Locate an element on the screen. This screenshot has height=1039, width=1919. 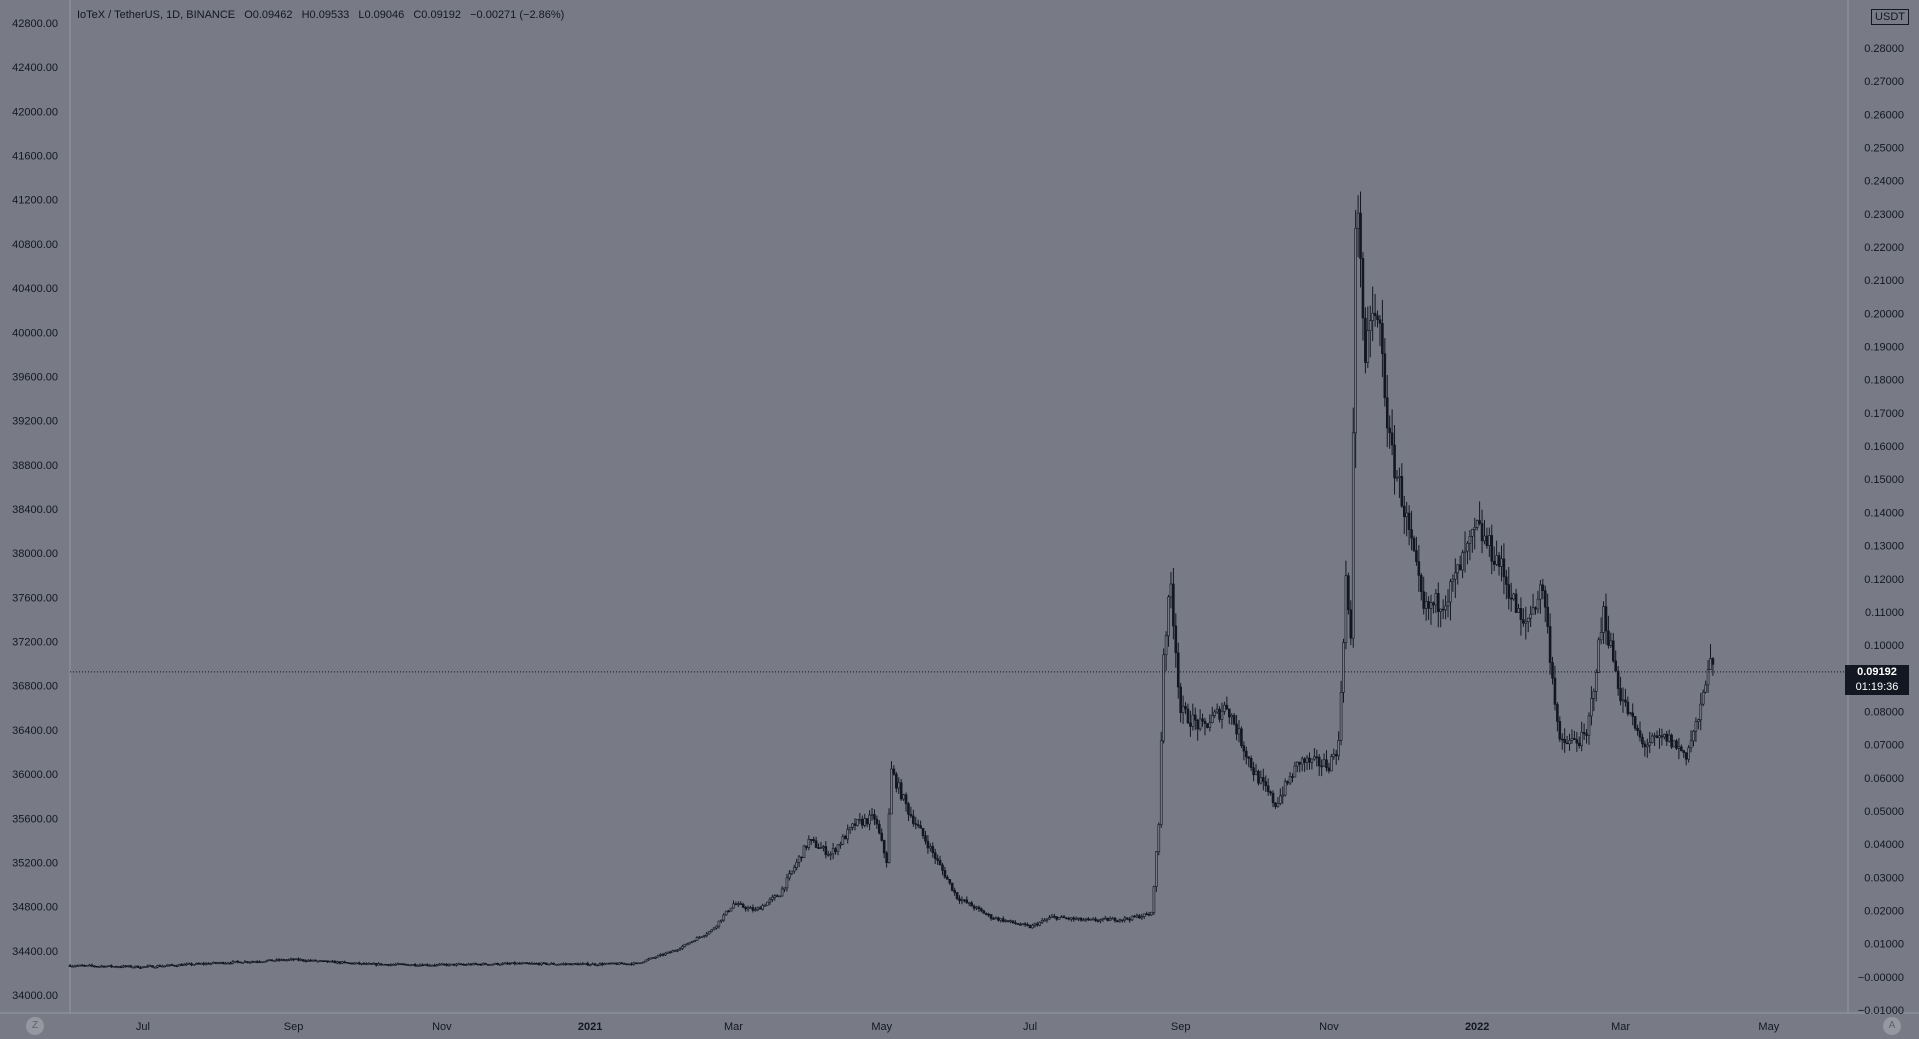
right-axis-tick-label: −0.01000 is located at coordinates (1881, 1011).